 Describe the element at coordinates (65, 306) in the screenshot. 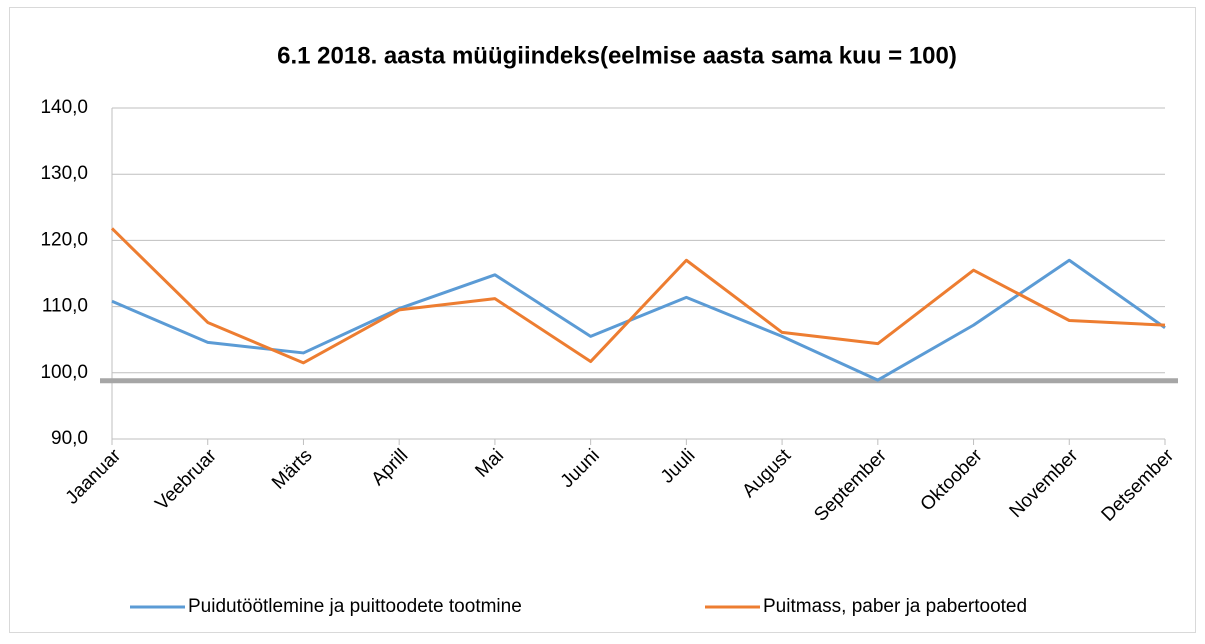

I see `y-tick-label: 110,0` at that location.